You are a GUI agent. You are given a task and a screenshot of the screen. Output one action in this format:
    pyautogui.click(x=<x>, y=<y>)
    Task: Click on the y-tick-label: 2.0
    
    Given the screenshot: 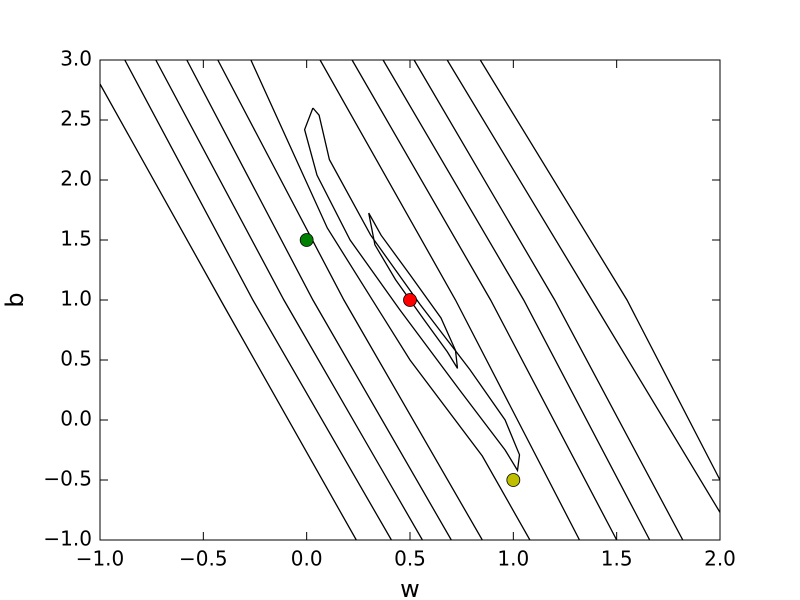 What is the action you would take?
    pyautogui.click(x=76, y=179)
    